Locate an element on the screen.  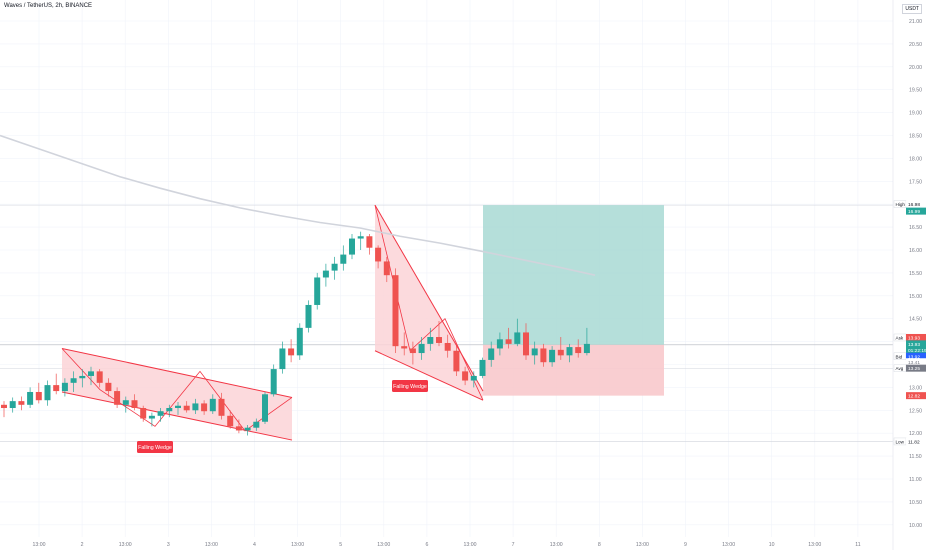
high-value-box is located at coordinates (916, 204).